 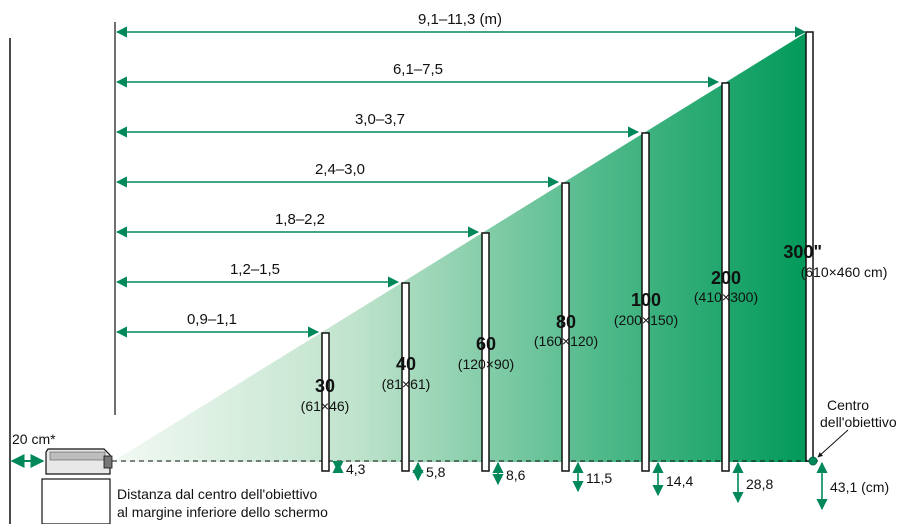 What do you see at coordinates (34, 439) in the screenshot?
I see `wall-gap-label: 20 cm*` at bounding box center [34, 439].